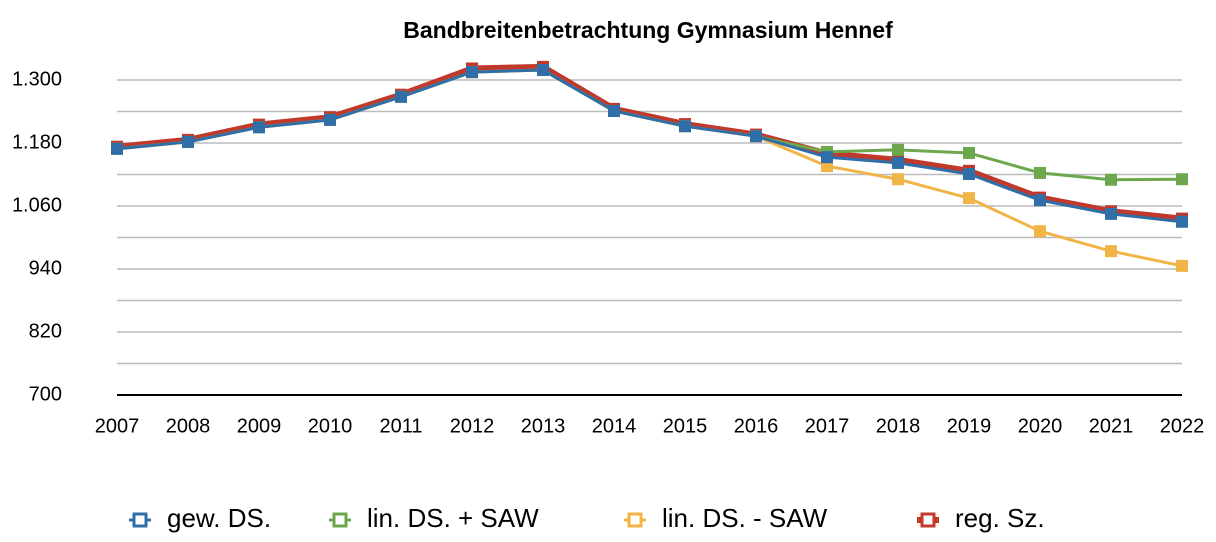  What do you see at coordinates (400, 426) in the screenshot?
I see `x-tick-label: 2011` at bounding box center [400, 426].